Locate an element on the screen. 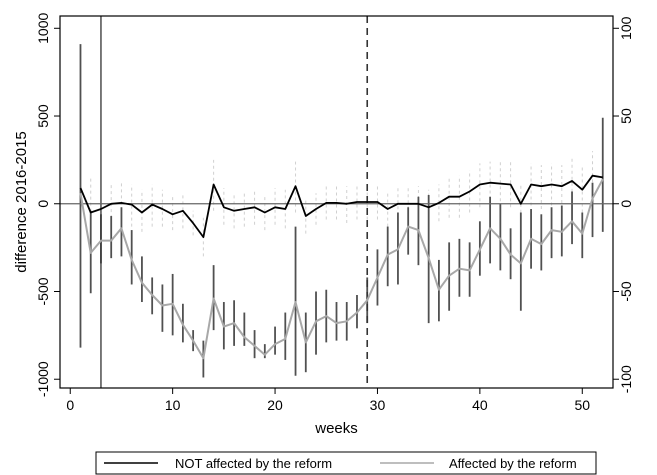 Image resolution: width=657 pixels, height=475 pixels. x-axis-label: weeks is located at coordinates (336, 428).